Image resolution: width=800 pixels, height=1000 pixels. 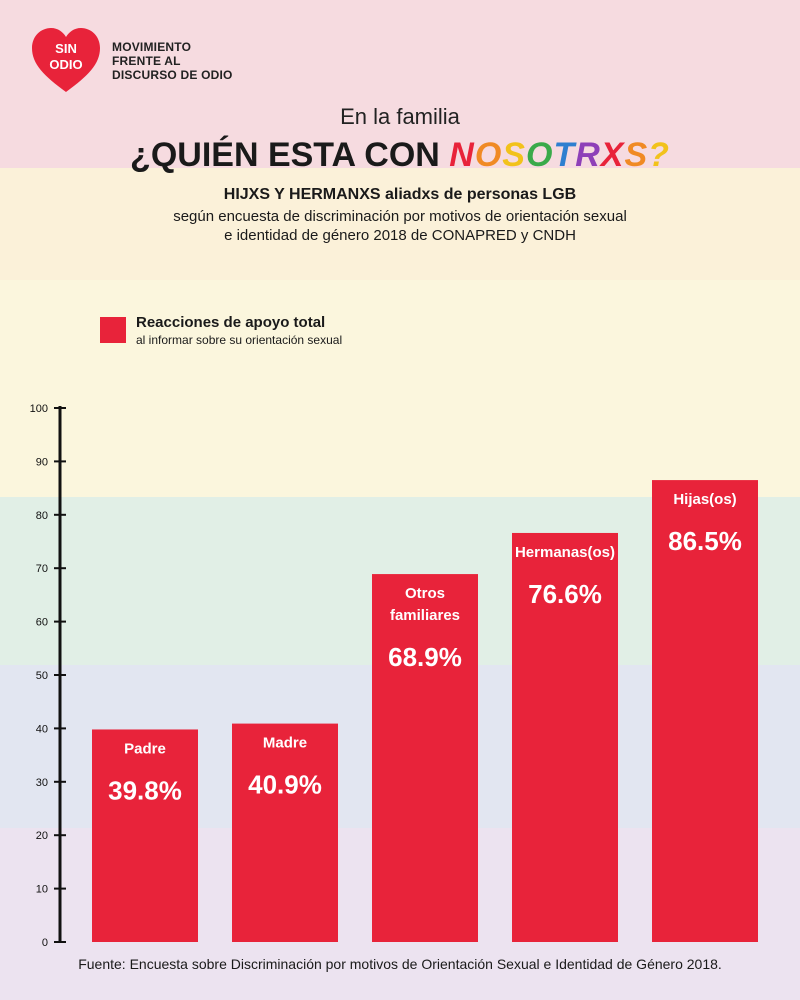 I want to click on logo-line-2: ODIO, so click(x=66, y=64).